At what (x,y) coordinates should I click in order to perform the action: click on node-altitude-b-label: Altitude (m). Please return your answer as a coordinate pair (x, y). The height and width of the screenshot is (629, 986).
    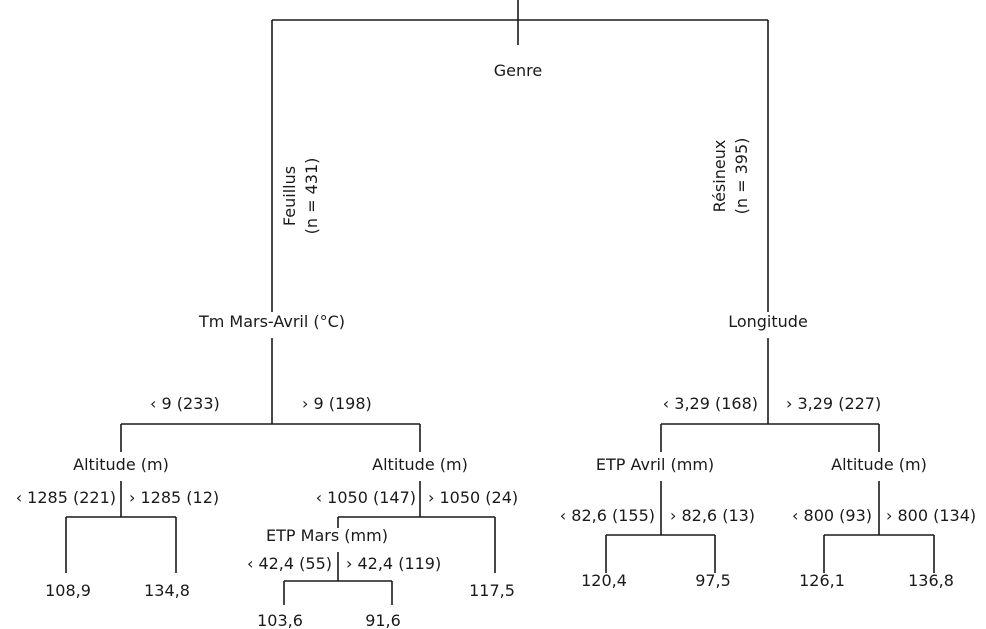
    Looking at the image, I should click on (420, 464).